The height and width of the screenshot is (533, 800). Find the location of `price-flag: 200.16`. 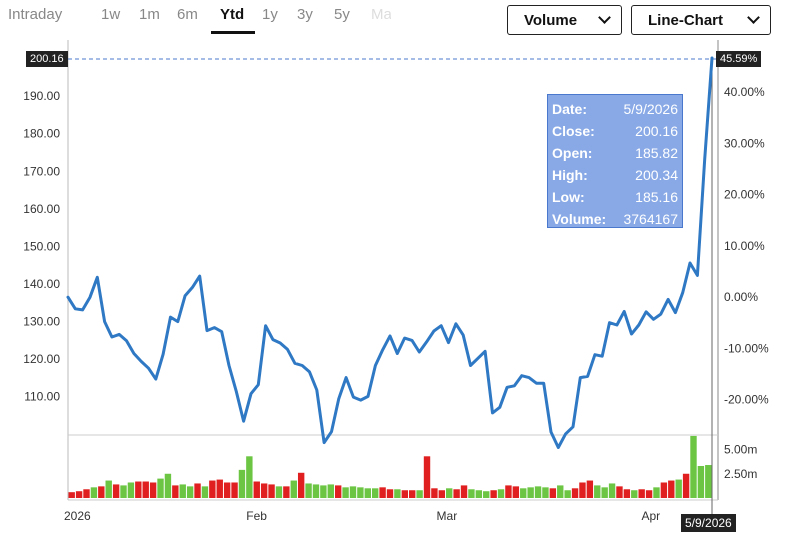

price-flag: 200.16 is located at coordinates (47, 59).